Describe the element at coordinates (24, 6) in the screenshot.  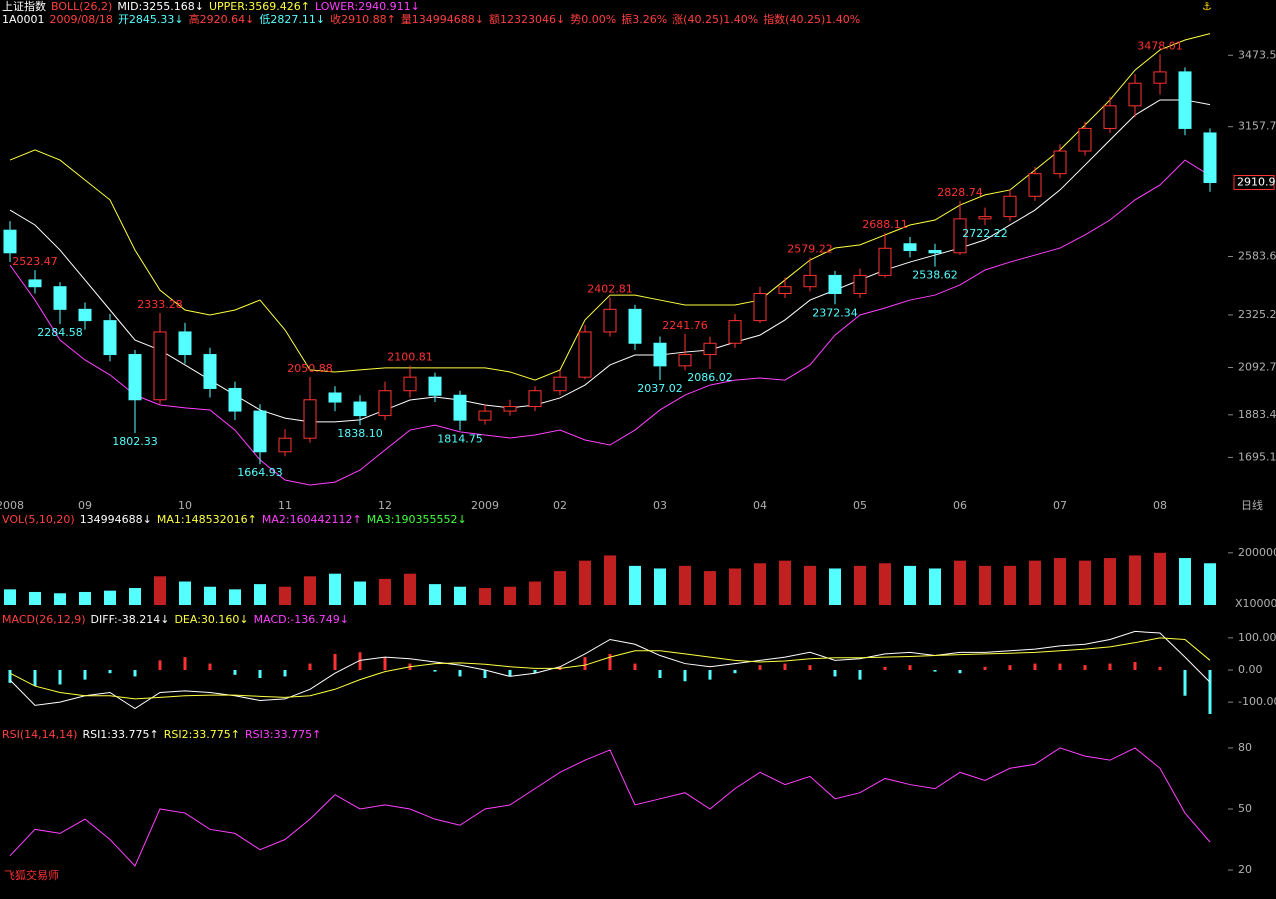
I see `header-item: 上证指数` at that location.